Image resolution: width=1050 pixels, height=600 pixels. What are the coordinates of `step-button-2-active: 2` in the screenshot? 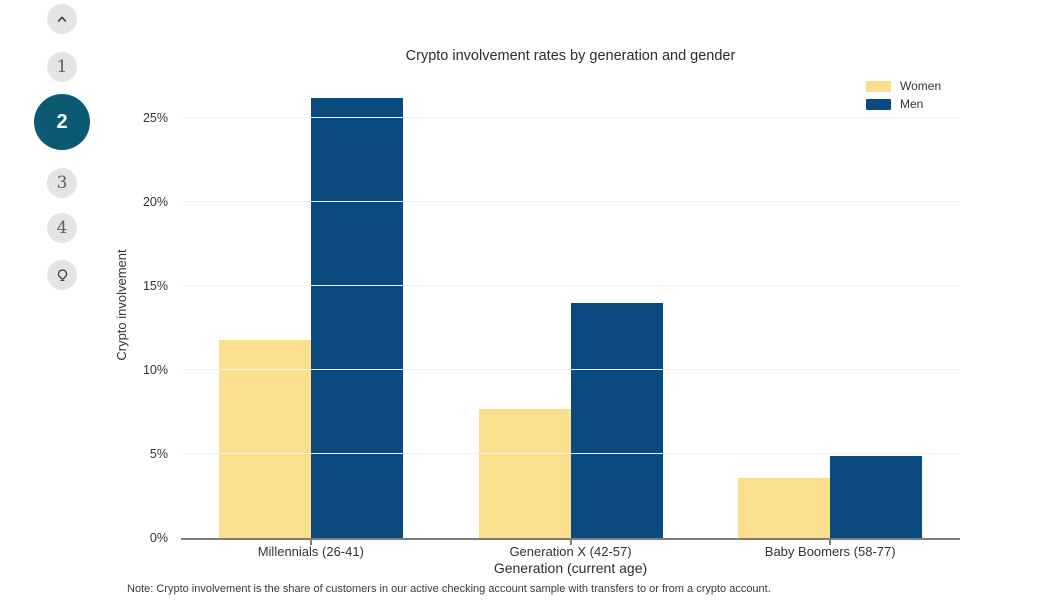 It's located at (62, 122).